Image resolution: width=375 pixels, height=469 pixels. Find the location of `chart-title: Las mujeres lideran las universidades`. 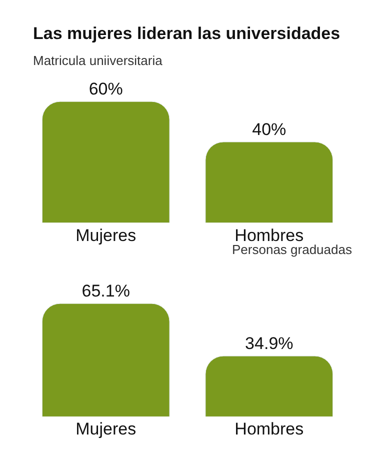

chart-title: Las mujeres lideran las universidades is located at coordinates (186, 33).